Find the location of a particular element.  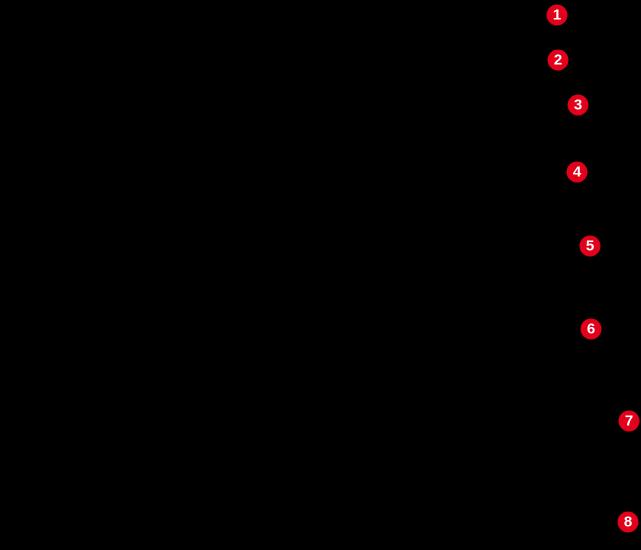

annotation-marker-badge-1: 1 is located at coordinates (557, 15).